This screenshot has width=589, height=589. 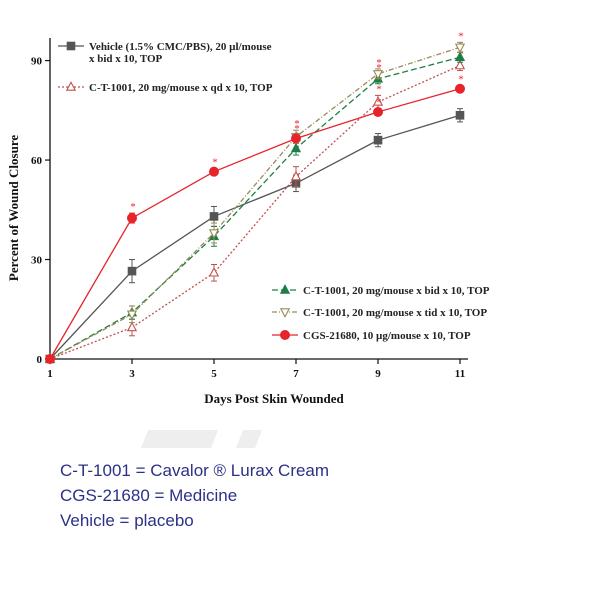 I want to click on x-tick-label: 7, so click(x=296, y=374).